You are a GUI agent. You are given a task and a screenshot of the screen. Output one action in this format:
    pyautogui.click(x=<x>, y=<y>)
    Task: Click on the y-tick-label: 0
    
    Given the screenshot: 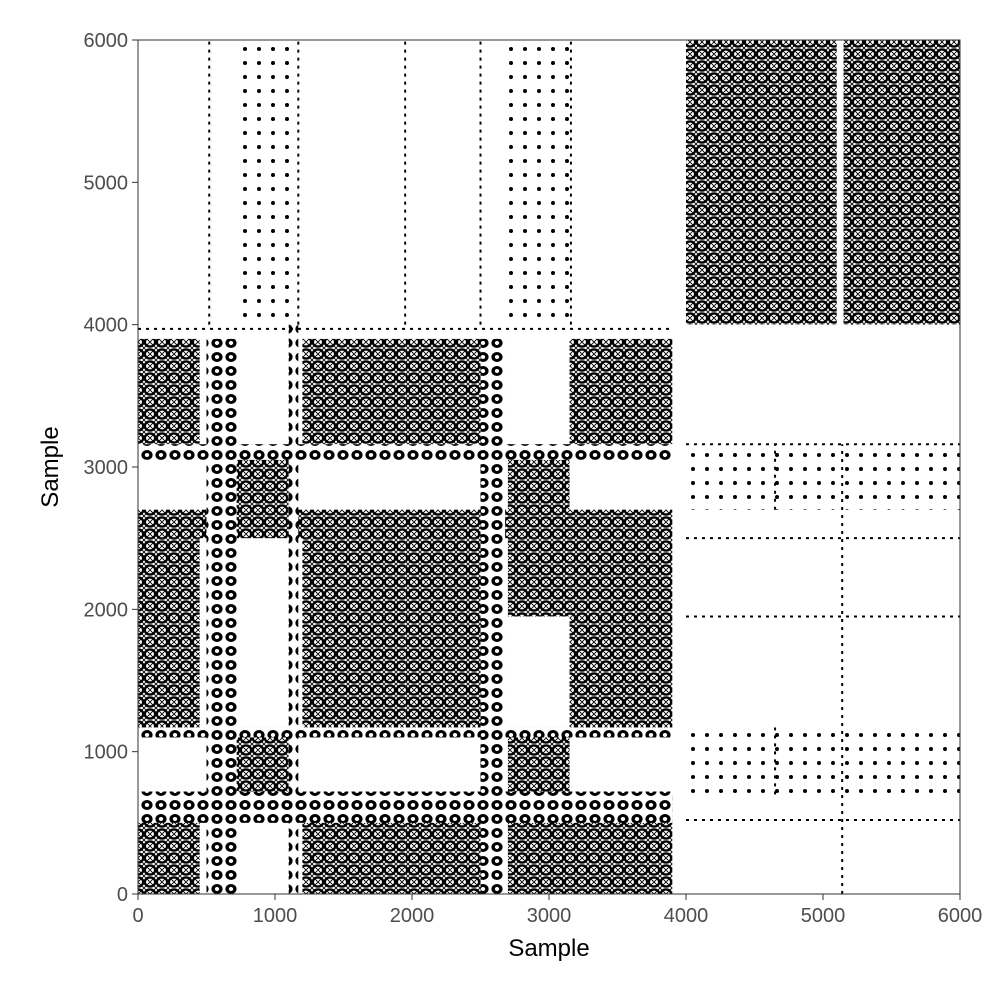 What is the action you would take?
    pyautogui.click(x=122, y=895)
    